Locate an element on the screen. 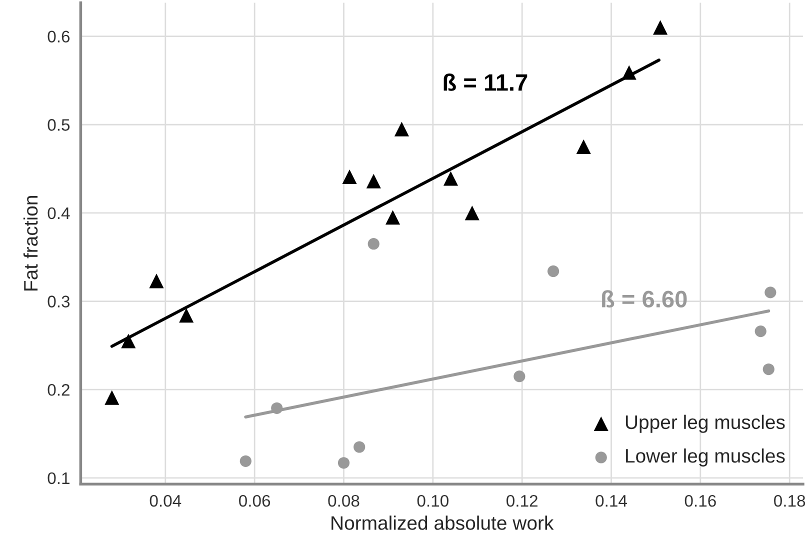 This screenshot has width=807, height=547. y-tick-label: 0.3 is located at coordinates (59, 302).